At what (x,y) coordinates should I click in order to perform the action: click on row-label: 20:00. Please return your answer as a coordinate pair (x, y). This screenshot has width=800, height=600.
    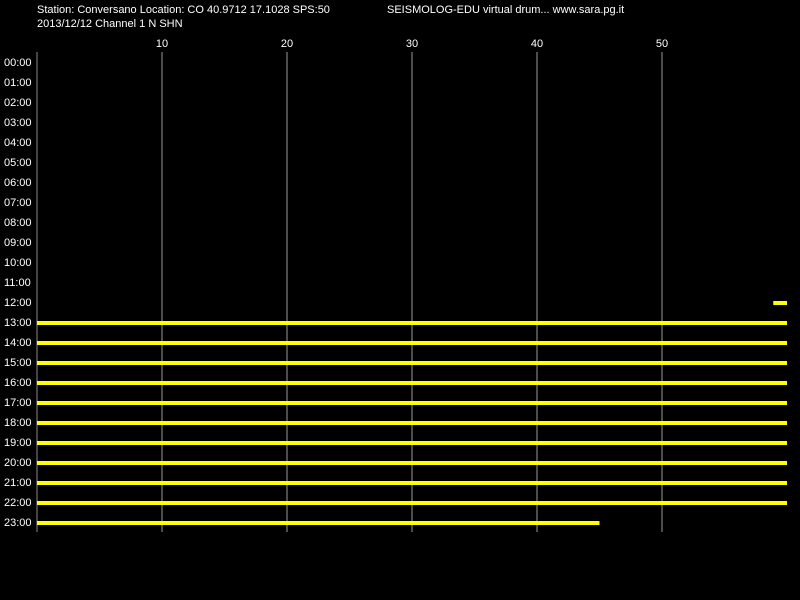
    Looking at the image, I should click on (18, 463).